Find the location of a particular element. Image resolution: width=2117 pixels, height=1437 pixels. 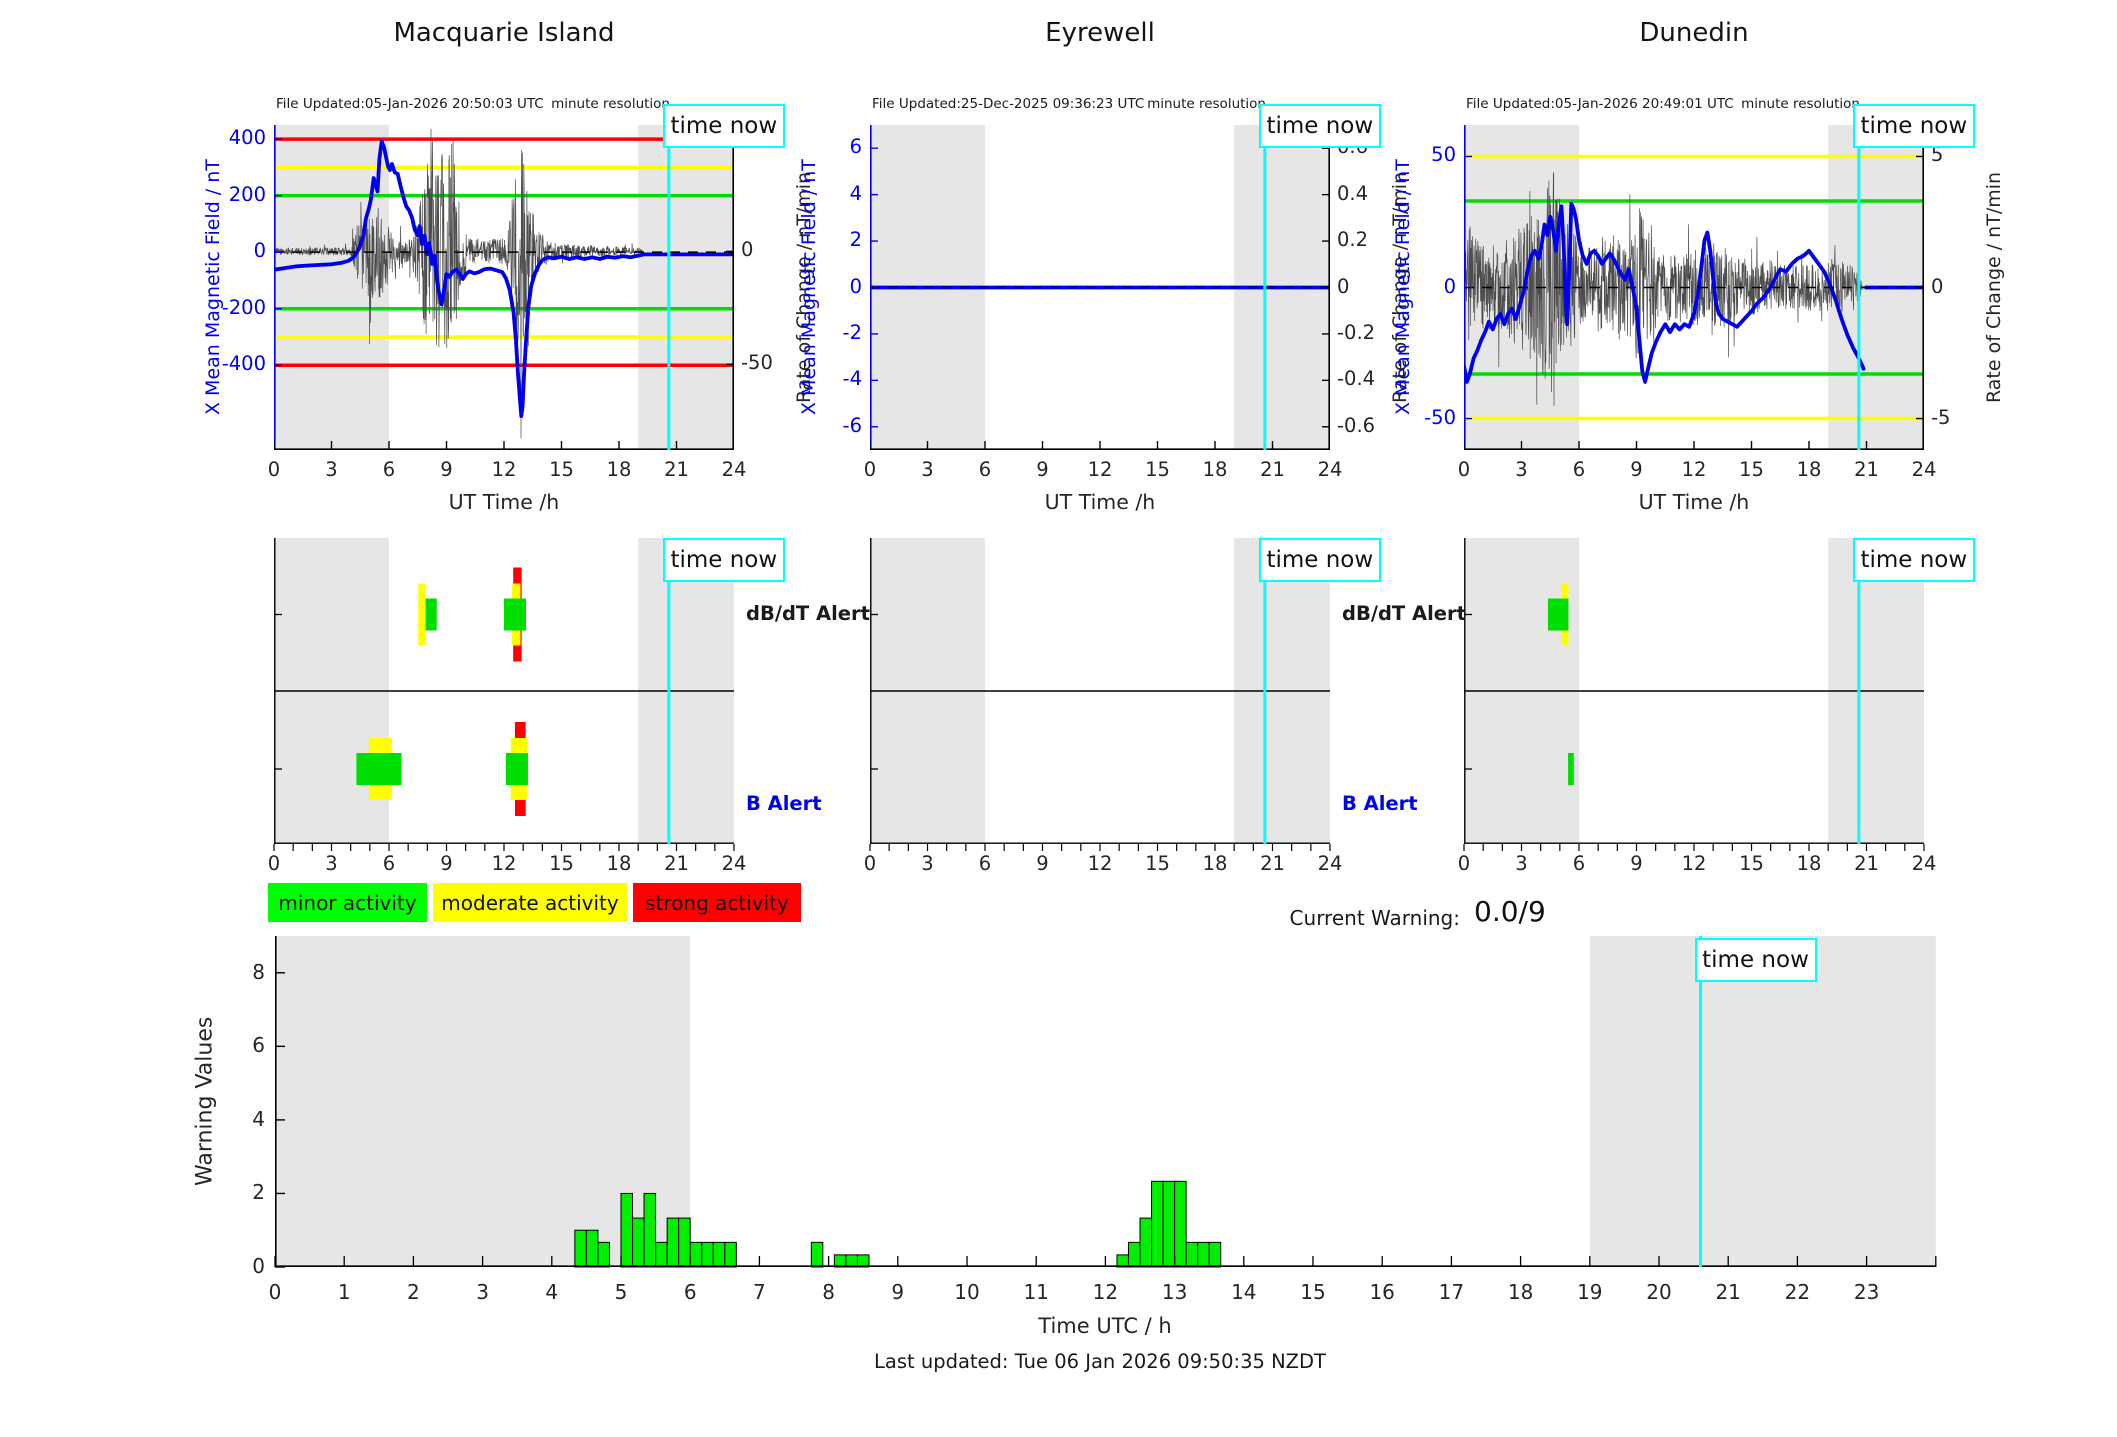

hist-x-tick-label: 18 is located at coordinates (1520, 1292).